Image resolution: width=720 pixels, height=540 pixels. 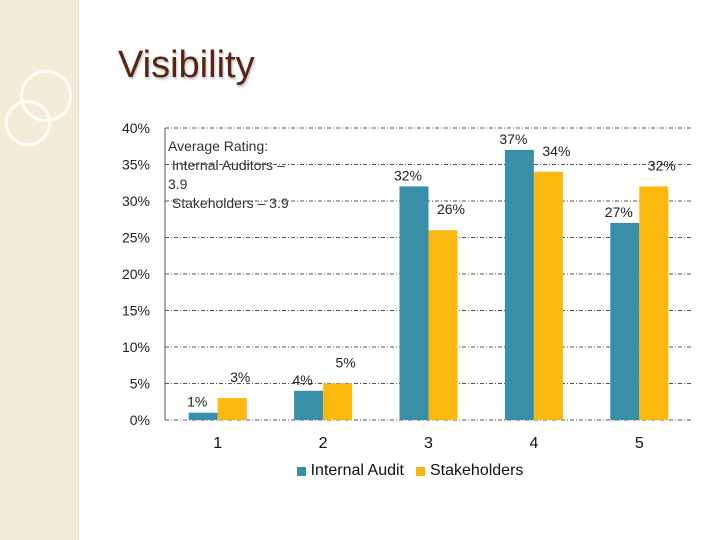 What do you see at coordinates (140, 420) in the screenshot?
I see `y-tick-label: 0%` at bounding box center [140, 420].